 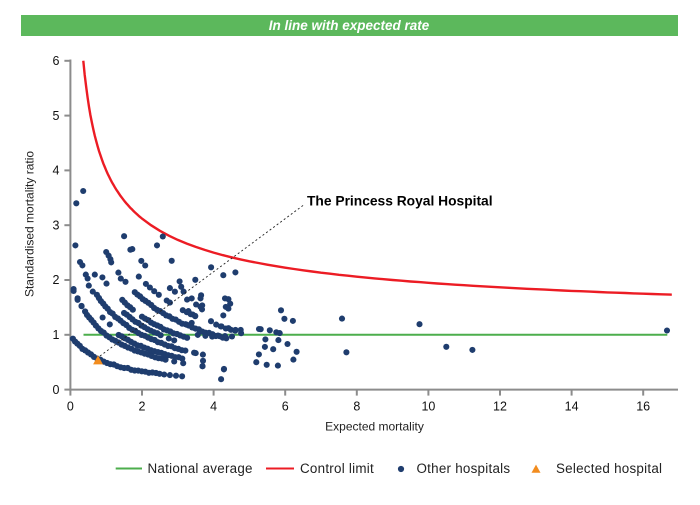 What do you see at coordinates (428, 407) in the screenshot?
I see `svg-text: 10` at bounding box center [428, 407].